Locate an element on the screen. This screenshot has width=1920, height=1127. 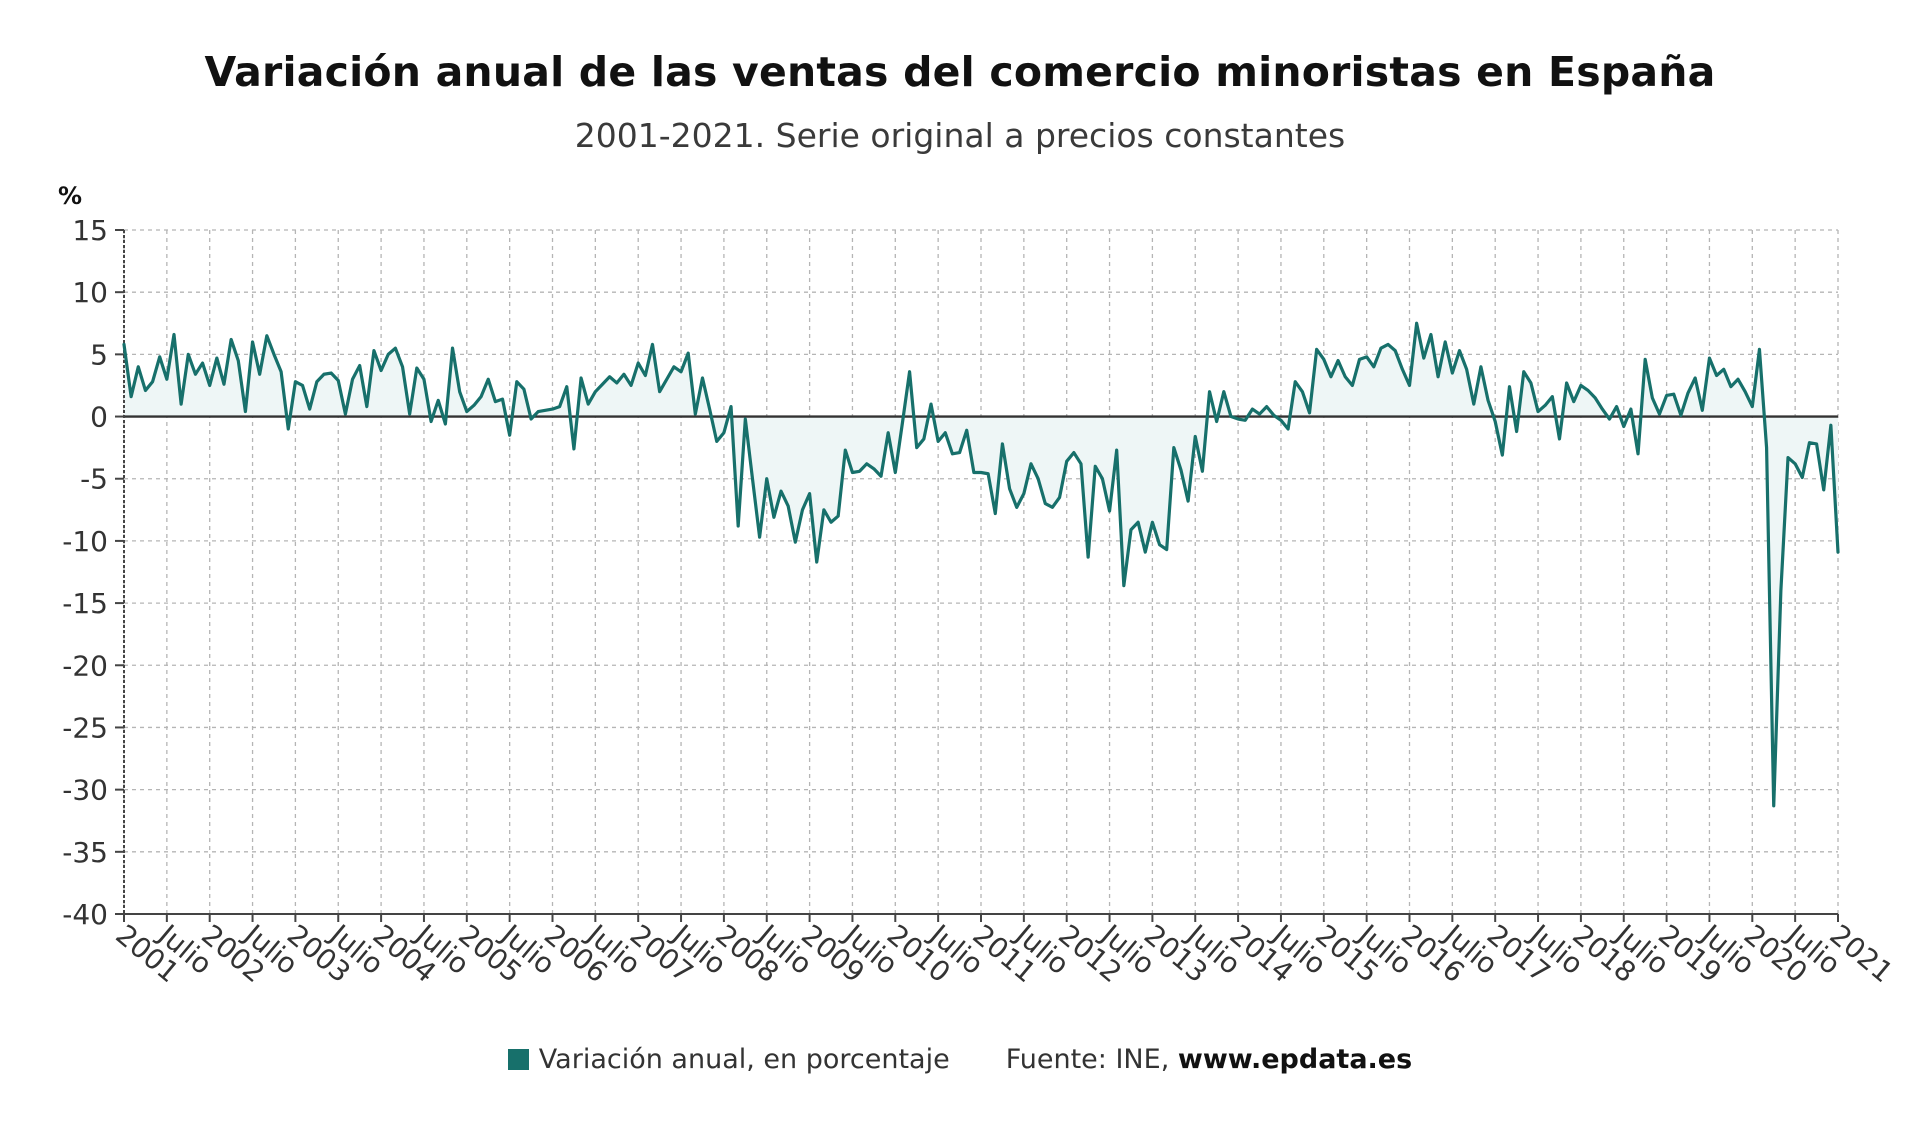
legend-swatch is located at coordinates (518, 1059).